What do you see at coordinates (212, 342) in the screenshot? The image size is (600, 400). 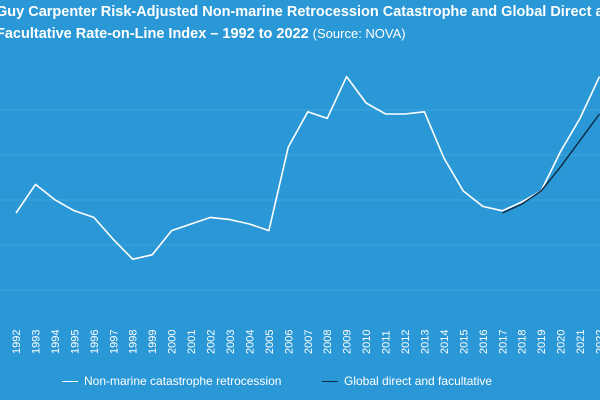 I see `x-tick-label: 2002` at bounding box center [212, 342].